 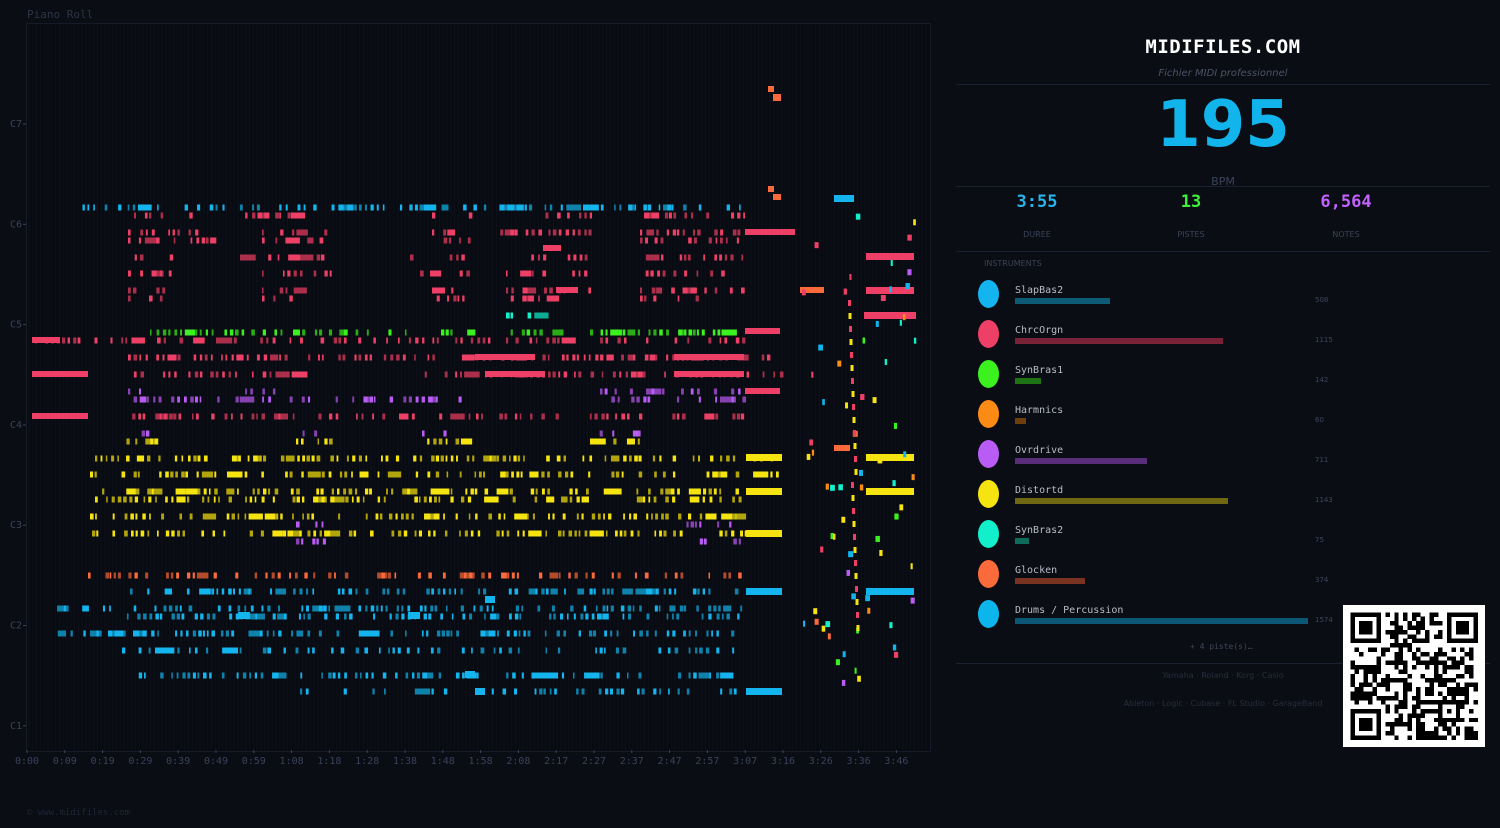 What do you see at coordinates (1022, 541) in the screenshot?
I see `instrument-count-bar` at bounding box center [1022, 541].